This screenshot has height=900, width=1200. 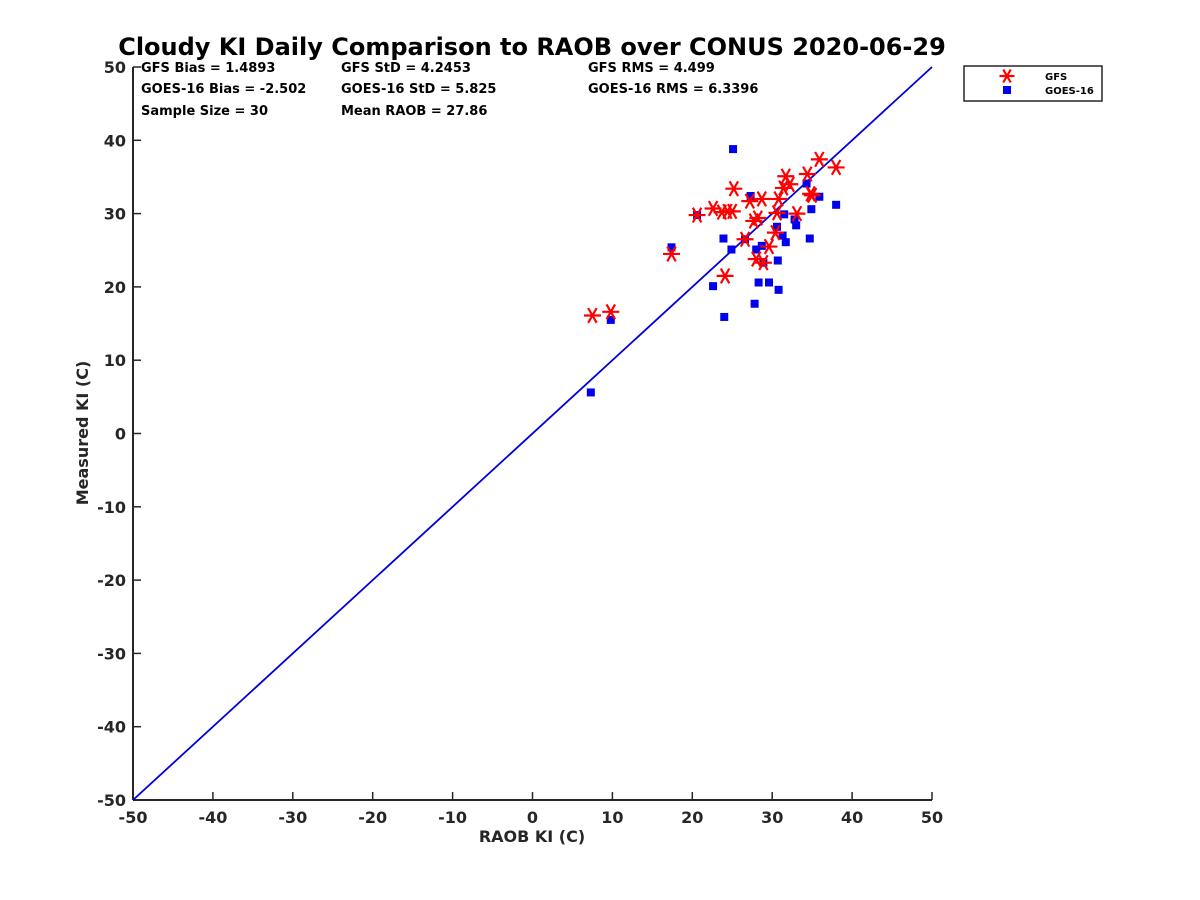 I want to click on y-tick-label: 30, so click(x=115, y=214).